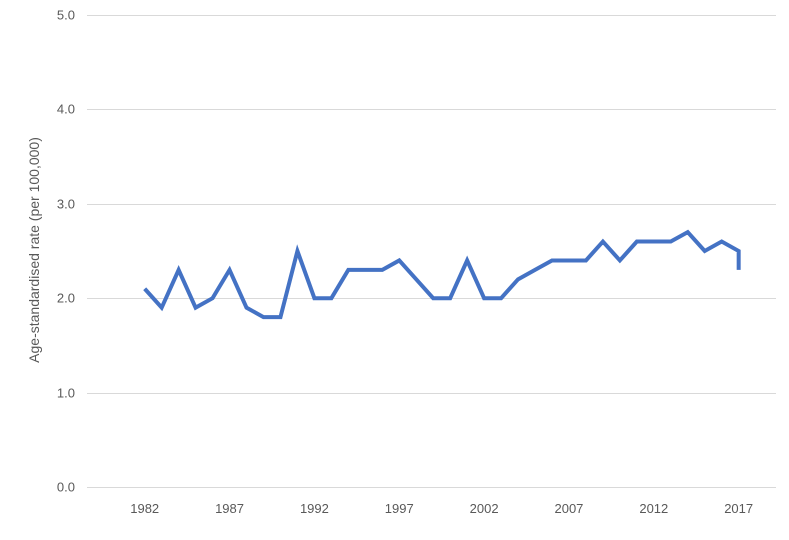 The image size is (789, 540). I want to click on series-line, so click(442, 274).